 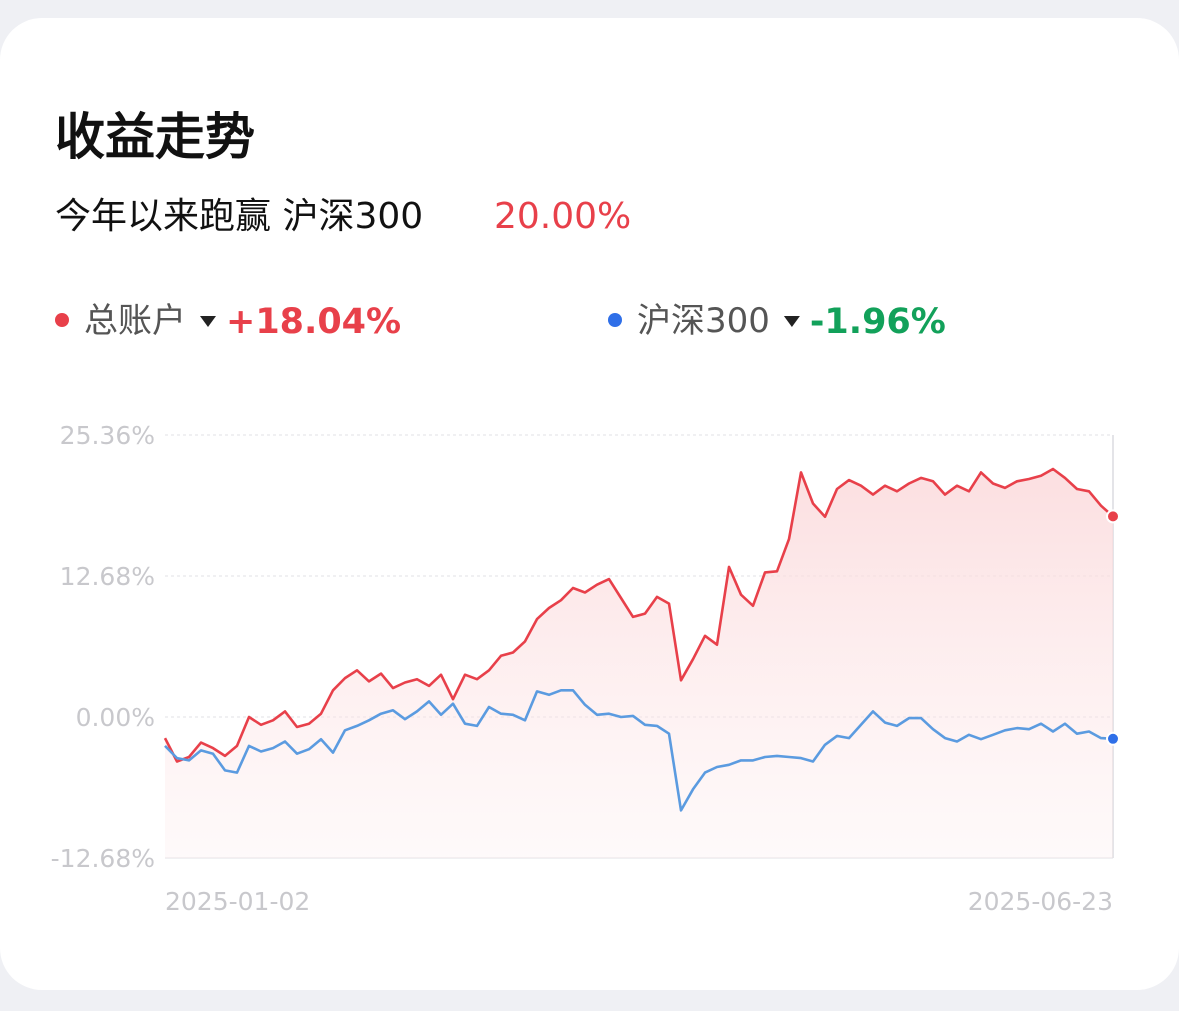 What do you see at coordinates (313, 322) in the screenshot?
I see `legend-value: +18.04%` at bounding box center [313, 322].